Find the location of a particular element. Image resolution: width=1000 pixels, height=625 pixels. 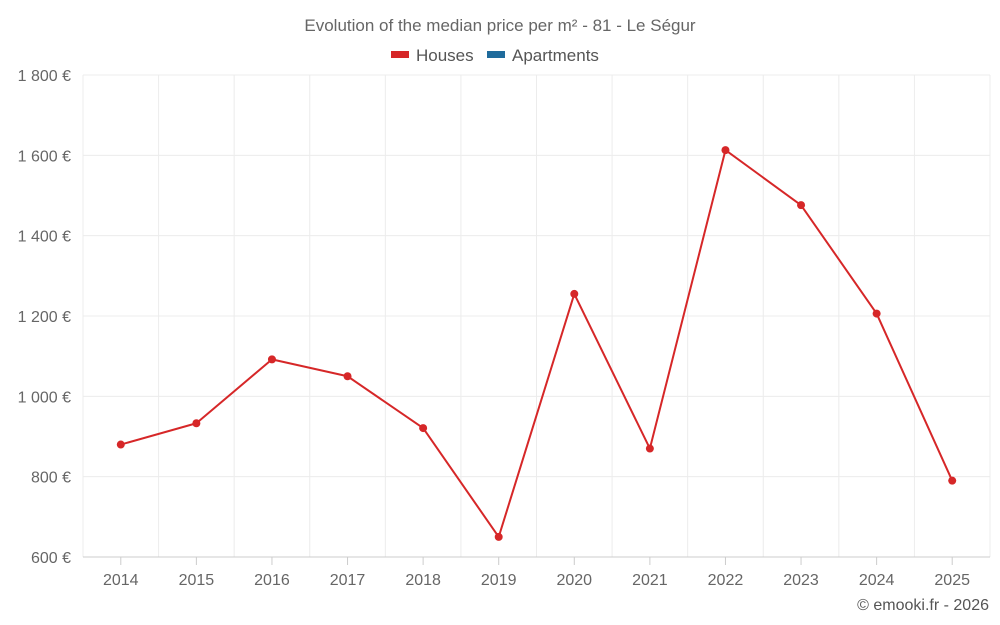

y-tick-label: 1 400 € is located at coordinates (44, 237).